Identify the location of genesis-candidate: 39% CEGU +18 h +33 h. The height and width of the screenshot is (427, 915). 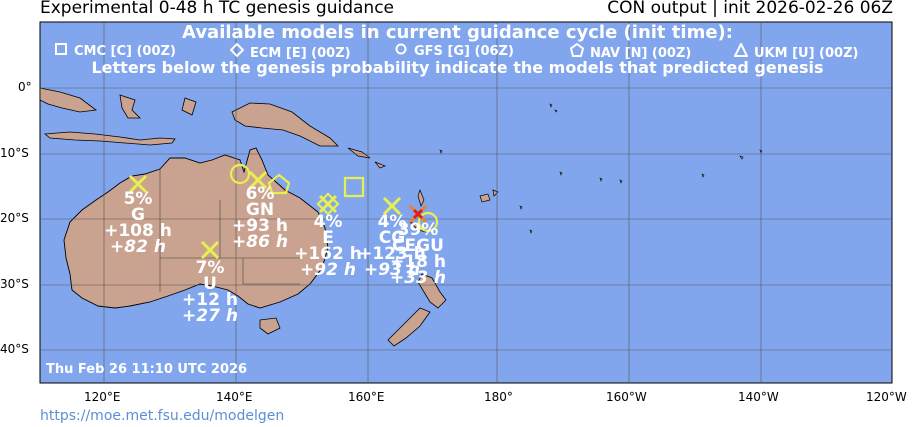
(418, 254).